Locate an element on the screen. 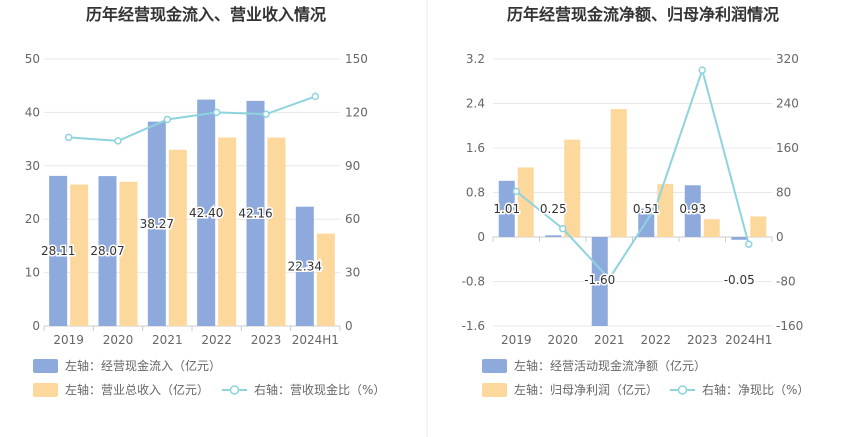 The image size is (850, 437). left-axis-tick-label: 2.4 is located at coordinates (475, 104).